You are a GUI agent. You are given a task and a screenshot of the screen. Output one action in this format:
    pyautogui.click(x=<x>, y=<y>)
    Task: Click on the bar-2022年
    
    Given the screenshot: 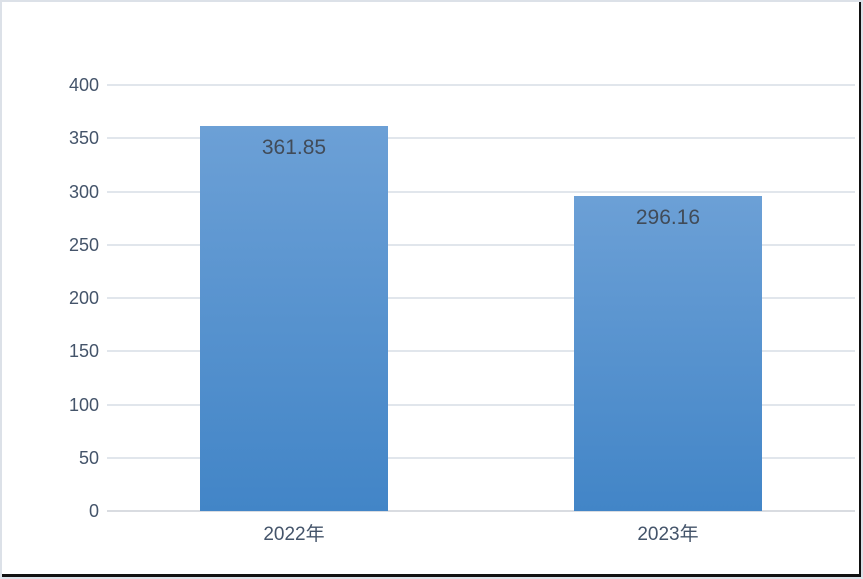 What is the action you would take?
    pyautogui.click(x=294, y=318)
    